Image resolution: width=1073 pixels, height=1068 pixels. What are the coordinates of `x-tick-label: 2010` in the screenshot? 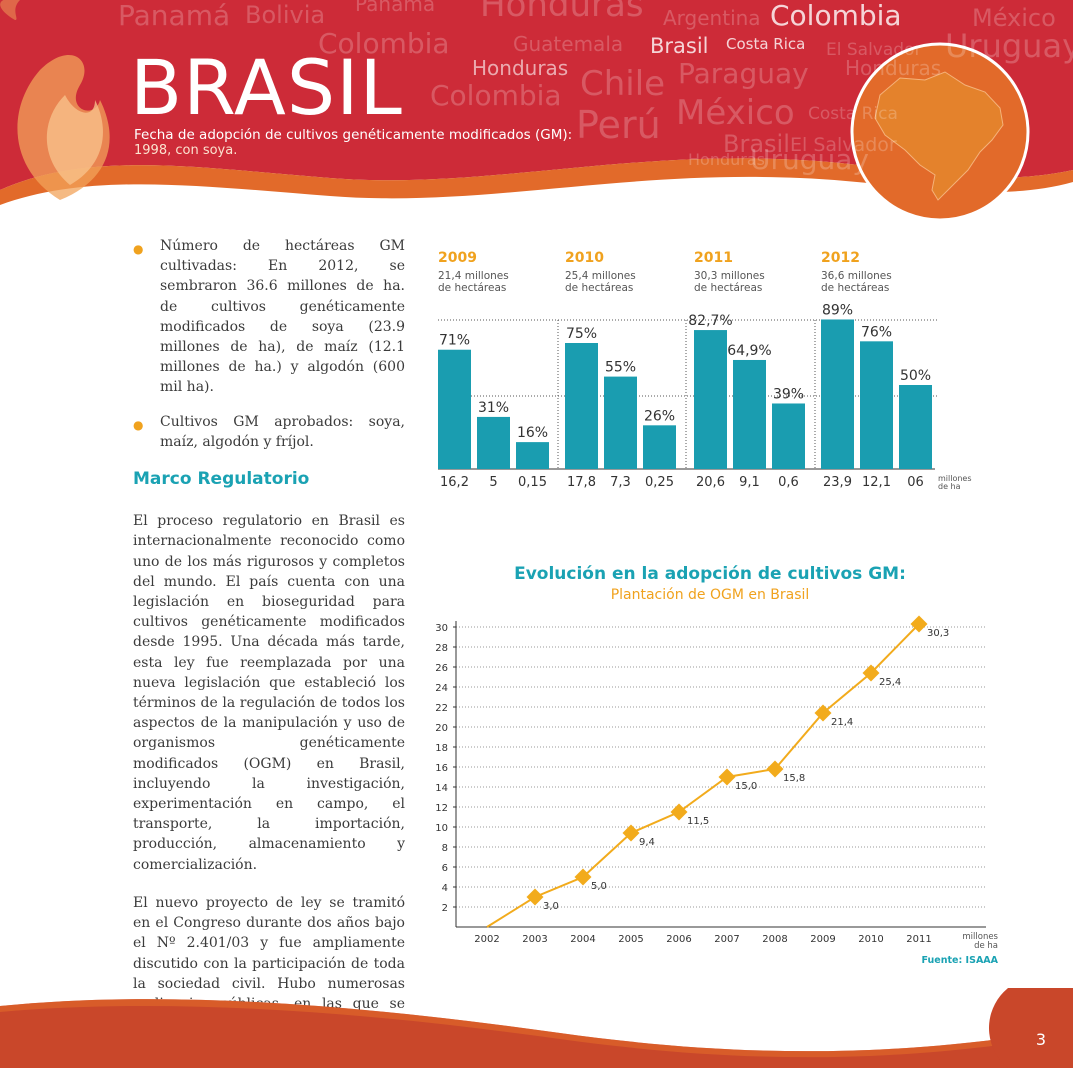 It's located at (870, 939).